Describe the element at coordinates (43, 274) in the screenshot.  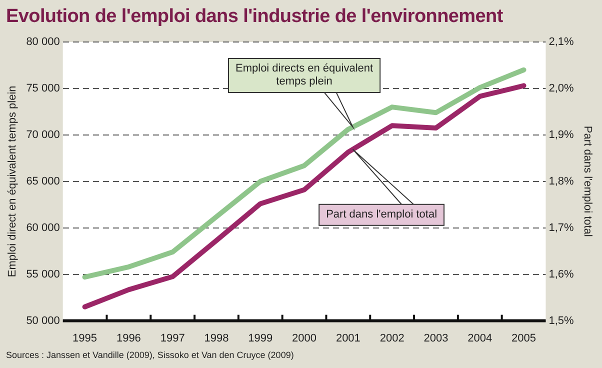
I see `y-tick-label: 55 000` at that location.